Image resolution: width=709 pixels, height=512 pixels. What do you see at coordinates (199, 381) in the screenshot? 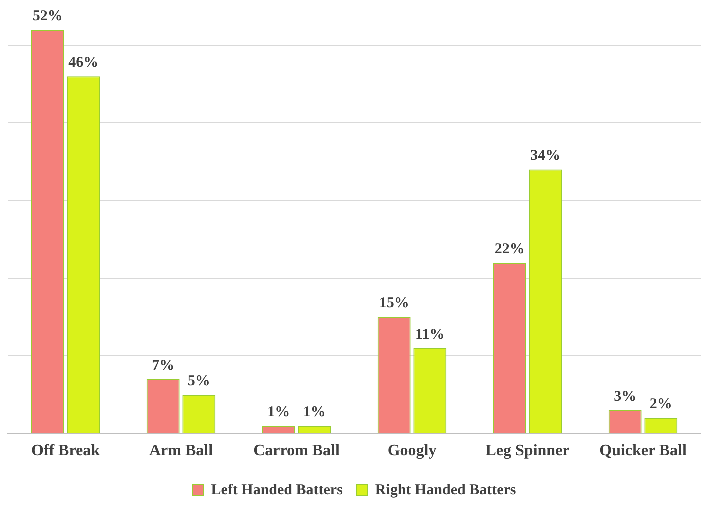
I see `data-label: 5%` at bounding box center [199, 381].